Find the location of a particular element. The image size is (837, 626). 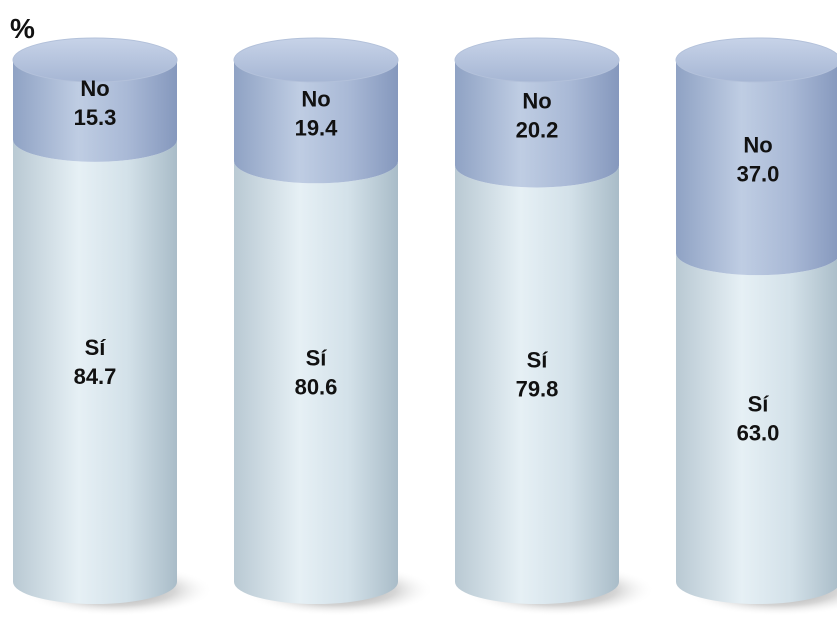

label-si-4: Sí 63.0 is located at coordinates (758, 419).